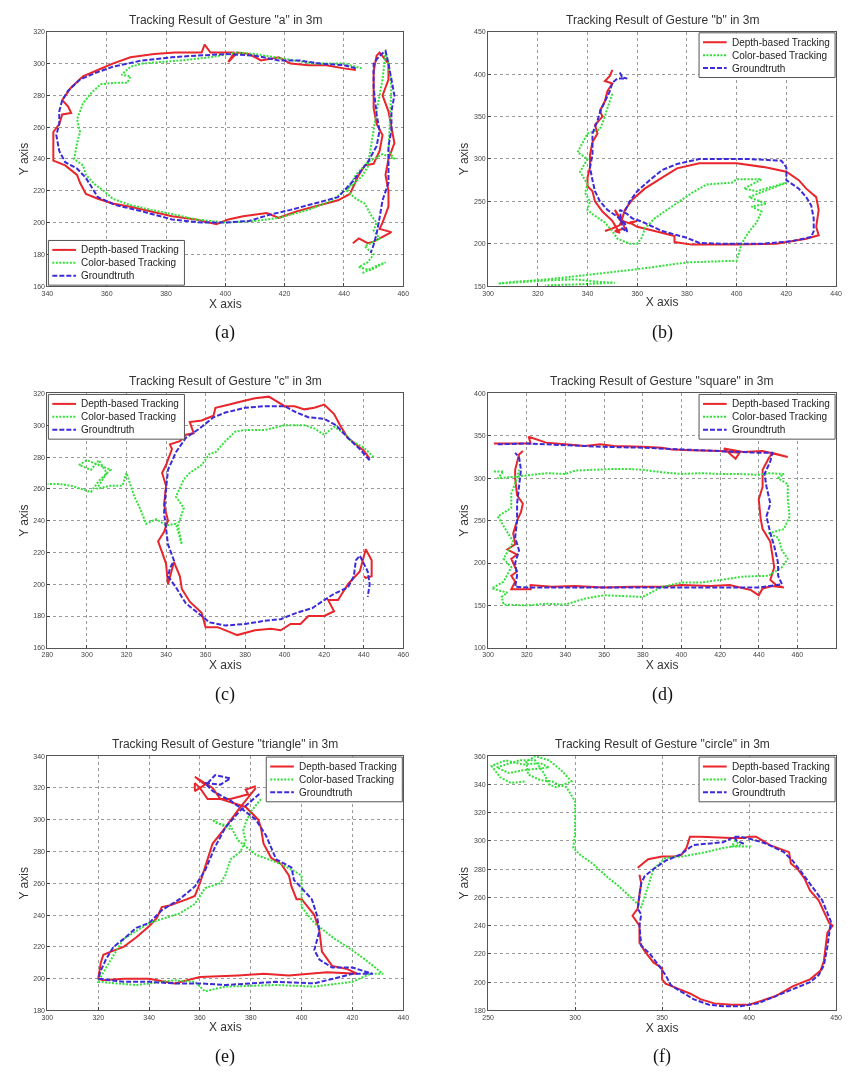 This screenshot has width=848, height=1080. What do you see at coordinates (662, 744) in the screenshot?
I see `chart-title: Tracking Result of Gesture "circle" in 3m` at bounding box center [662, 744].